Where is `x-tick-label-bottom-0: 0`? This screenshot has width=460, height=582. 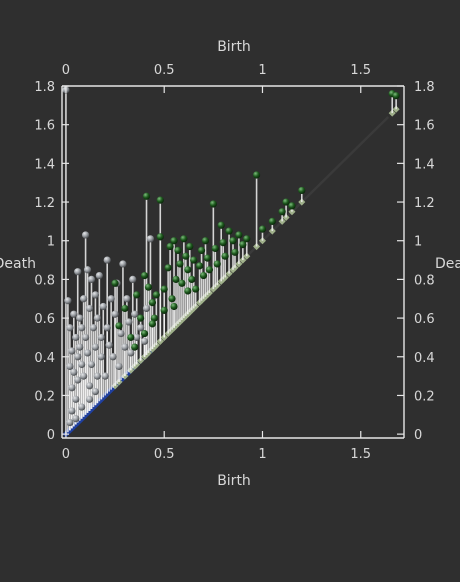 x-tick-label-bottom-0: 0 is located at coordinates (66, 454).